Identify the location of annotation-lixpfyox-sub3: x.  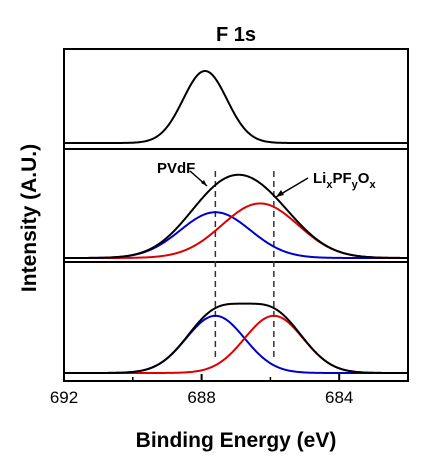
(372, 185).